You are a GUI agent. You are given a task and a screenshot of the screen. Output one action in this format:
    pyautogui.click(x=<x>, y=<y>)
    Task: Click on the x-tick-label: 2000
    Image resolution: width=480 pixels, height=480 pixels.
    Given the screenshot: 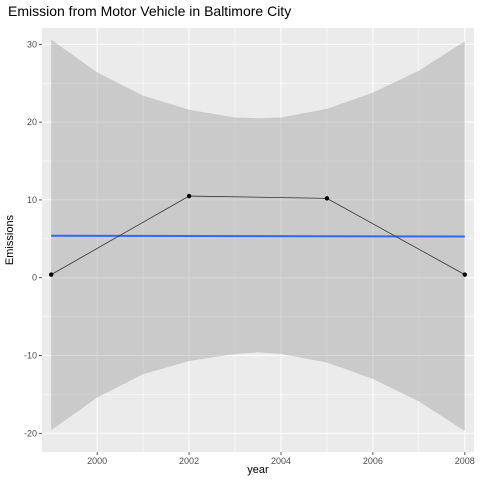 What is the action you would take?
    pyautogui.click(x=97, y=461)
    